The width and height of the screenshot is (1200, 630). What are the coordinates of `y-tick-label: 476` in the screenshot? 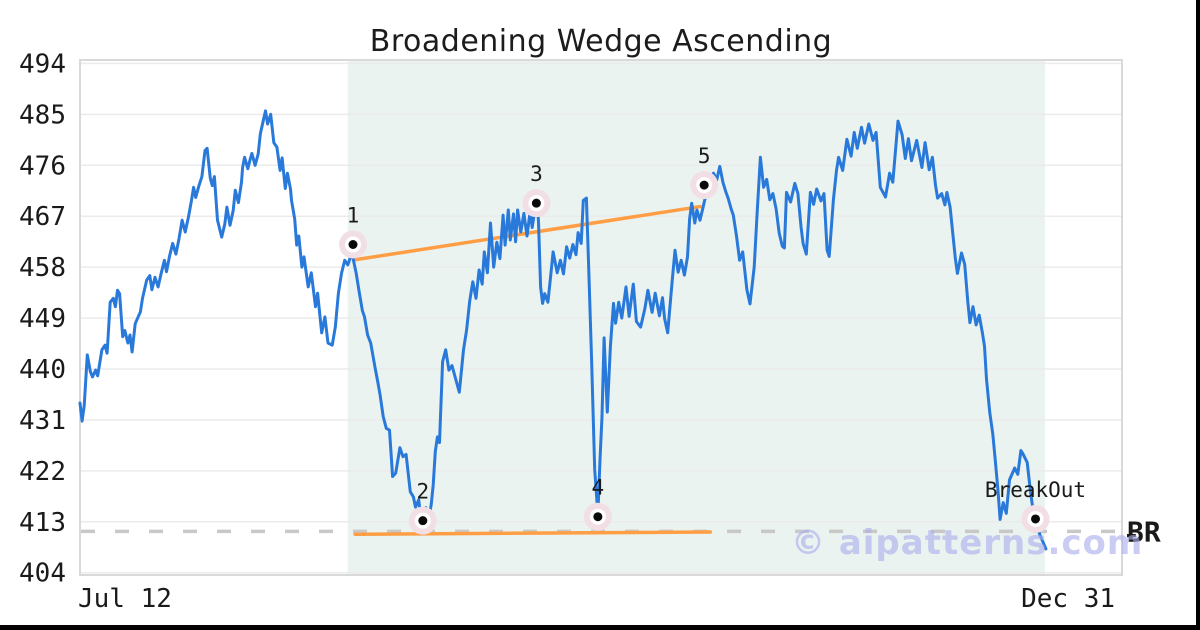 It's located at (42, 166).